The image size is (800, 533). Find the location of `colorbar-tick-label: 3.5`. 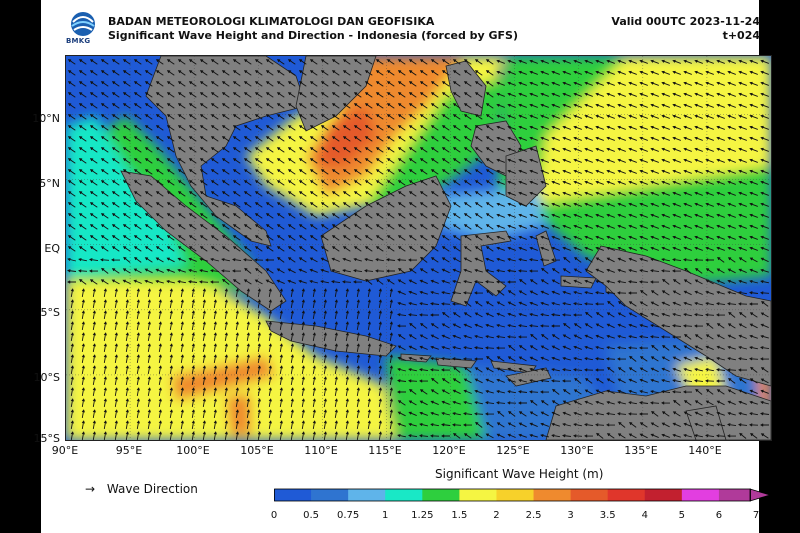

colorbar-tick-label: 3.5 is located at coordinates (607, 515).